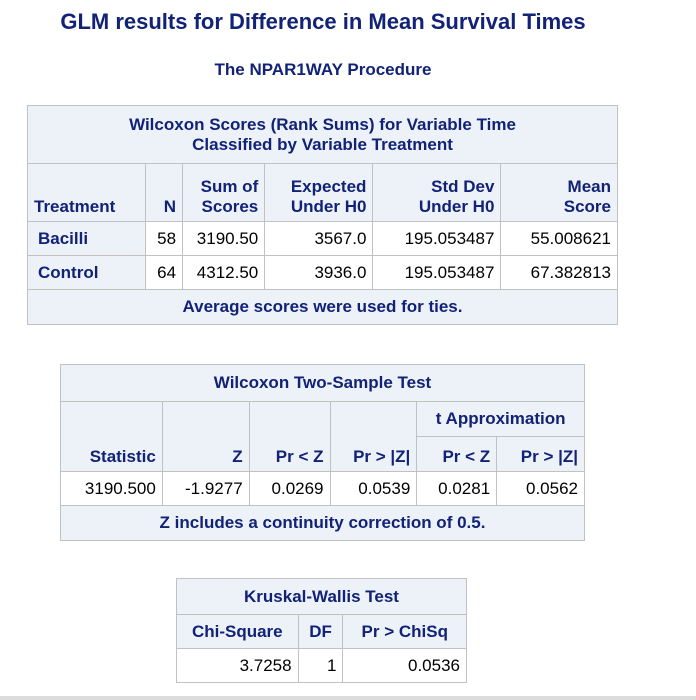  What do you see at coordinates (230, 206) in the screenshot?
I see `header-sum-line-2: Scores` at bounding box center [230, 206].